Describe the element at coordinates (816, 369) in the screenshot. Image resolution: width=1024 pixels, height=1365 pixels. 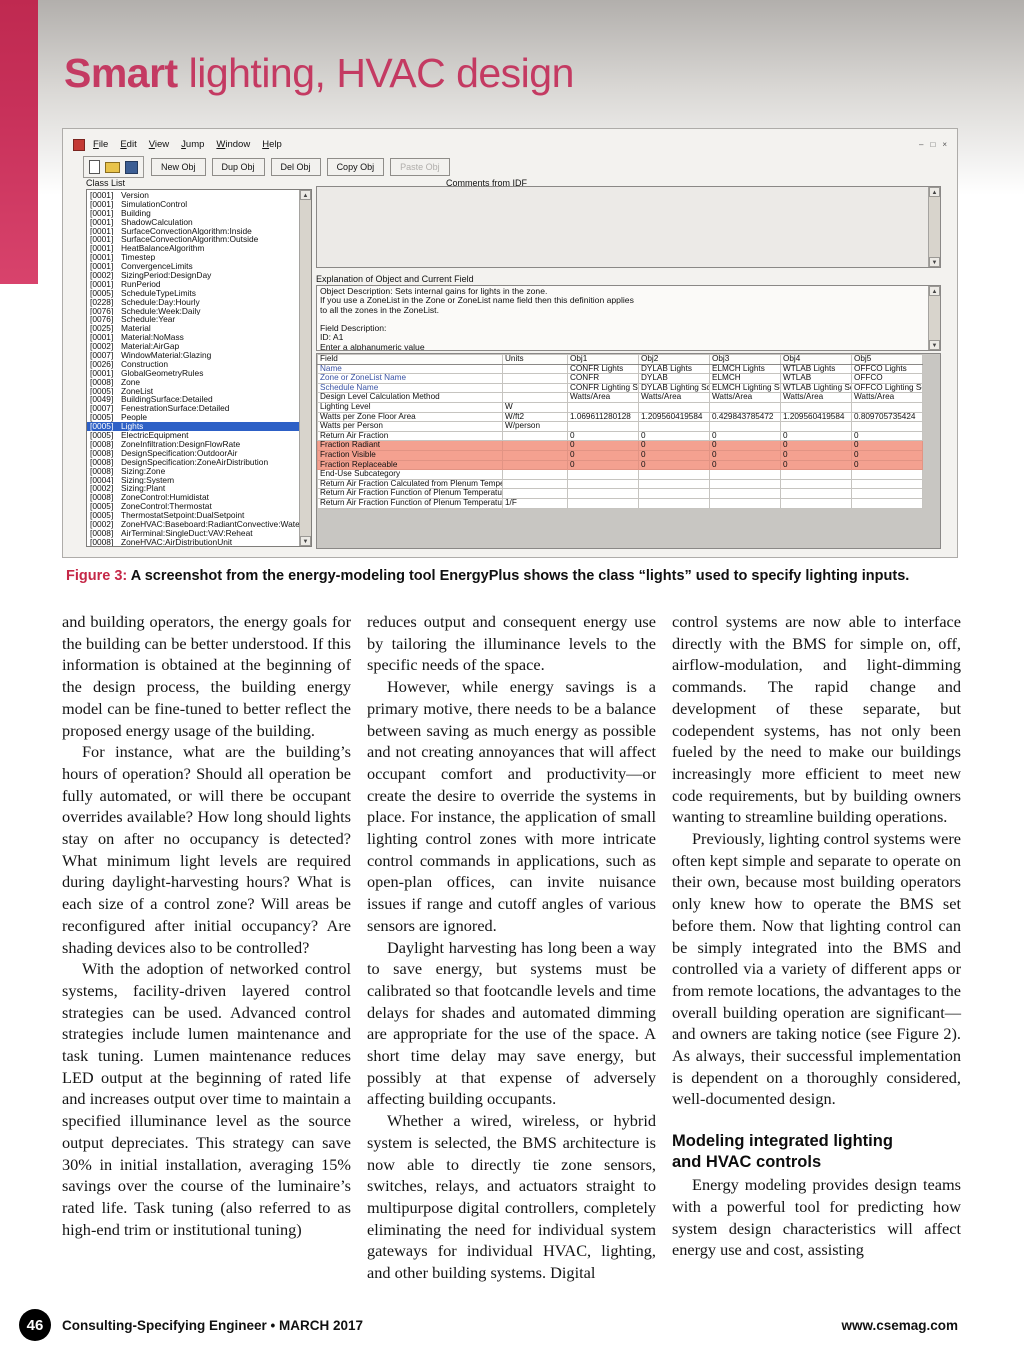
I see `value-cell: WTLAB Lights` at that location.